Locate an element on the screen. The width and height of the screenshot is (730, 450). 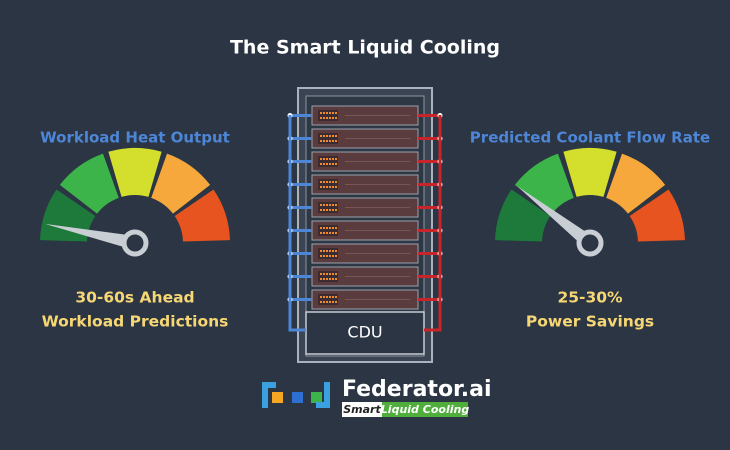
gauge-needle is located at coordinates (91, 236).